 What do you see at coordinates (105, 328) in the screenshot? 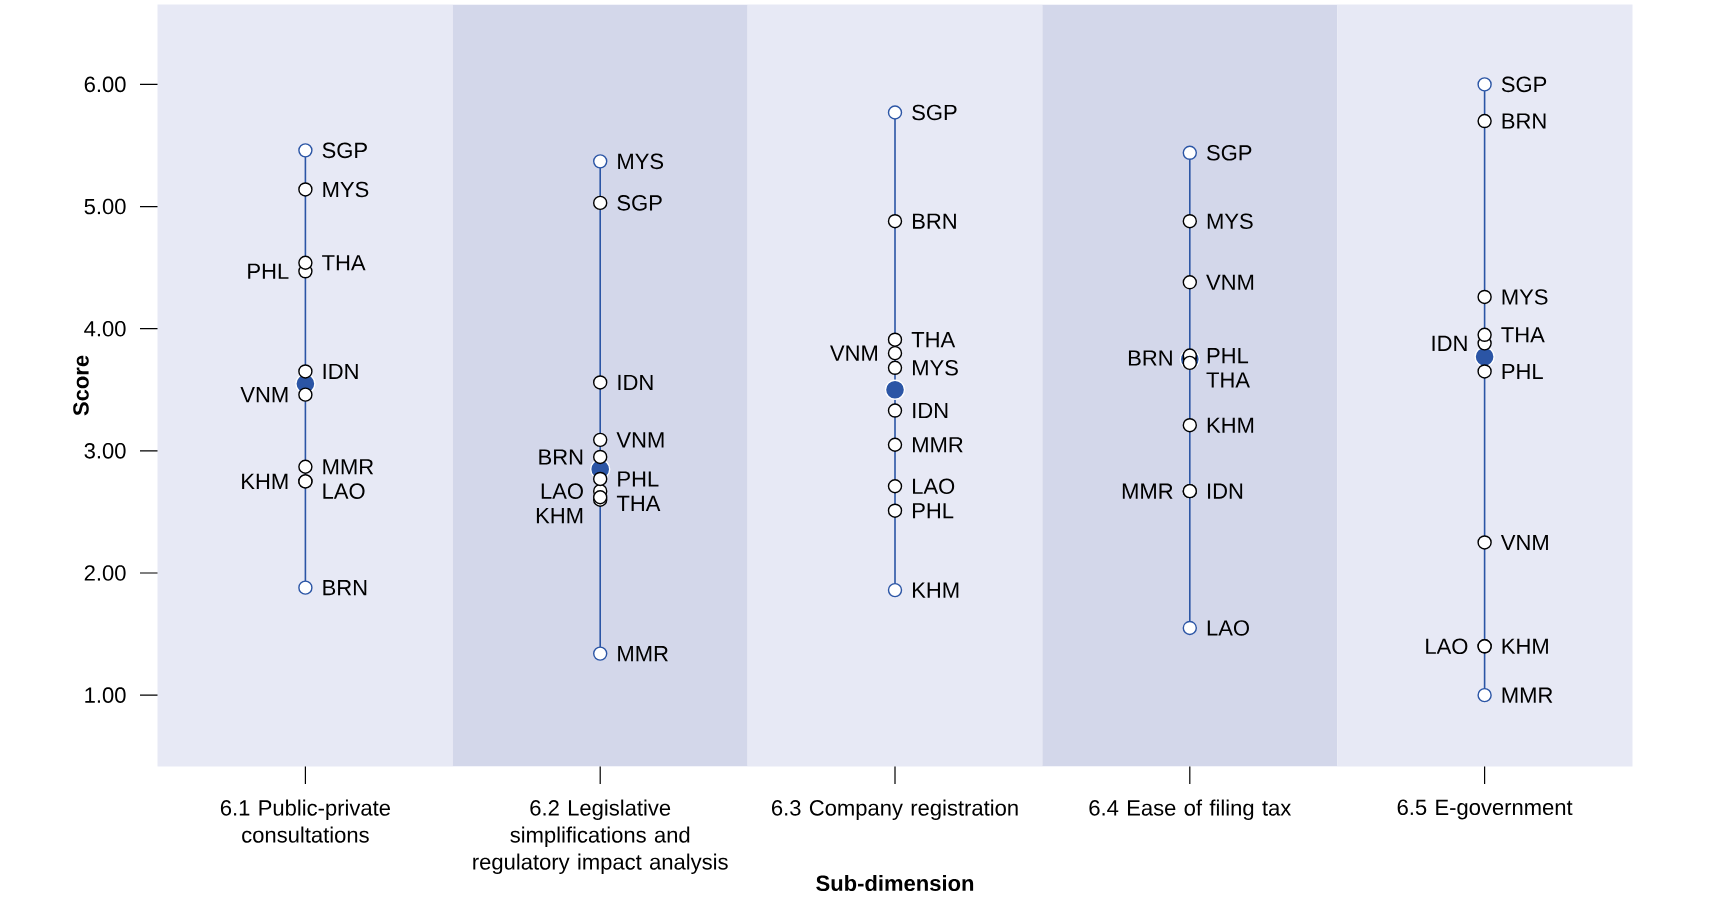
I see `y-tick-label: 4.00` at bounding box center [105, 328].